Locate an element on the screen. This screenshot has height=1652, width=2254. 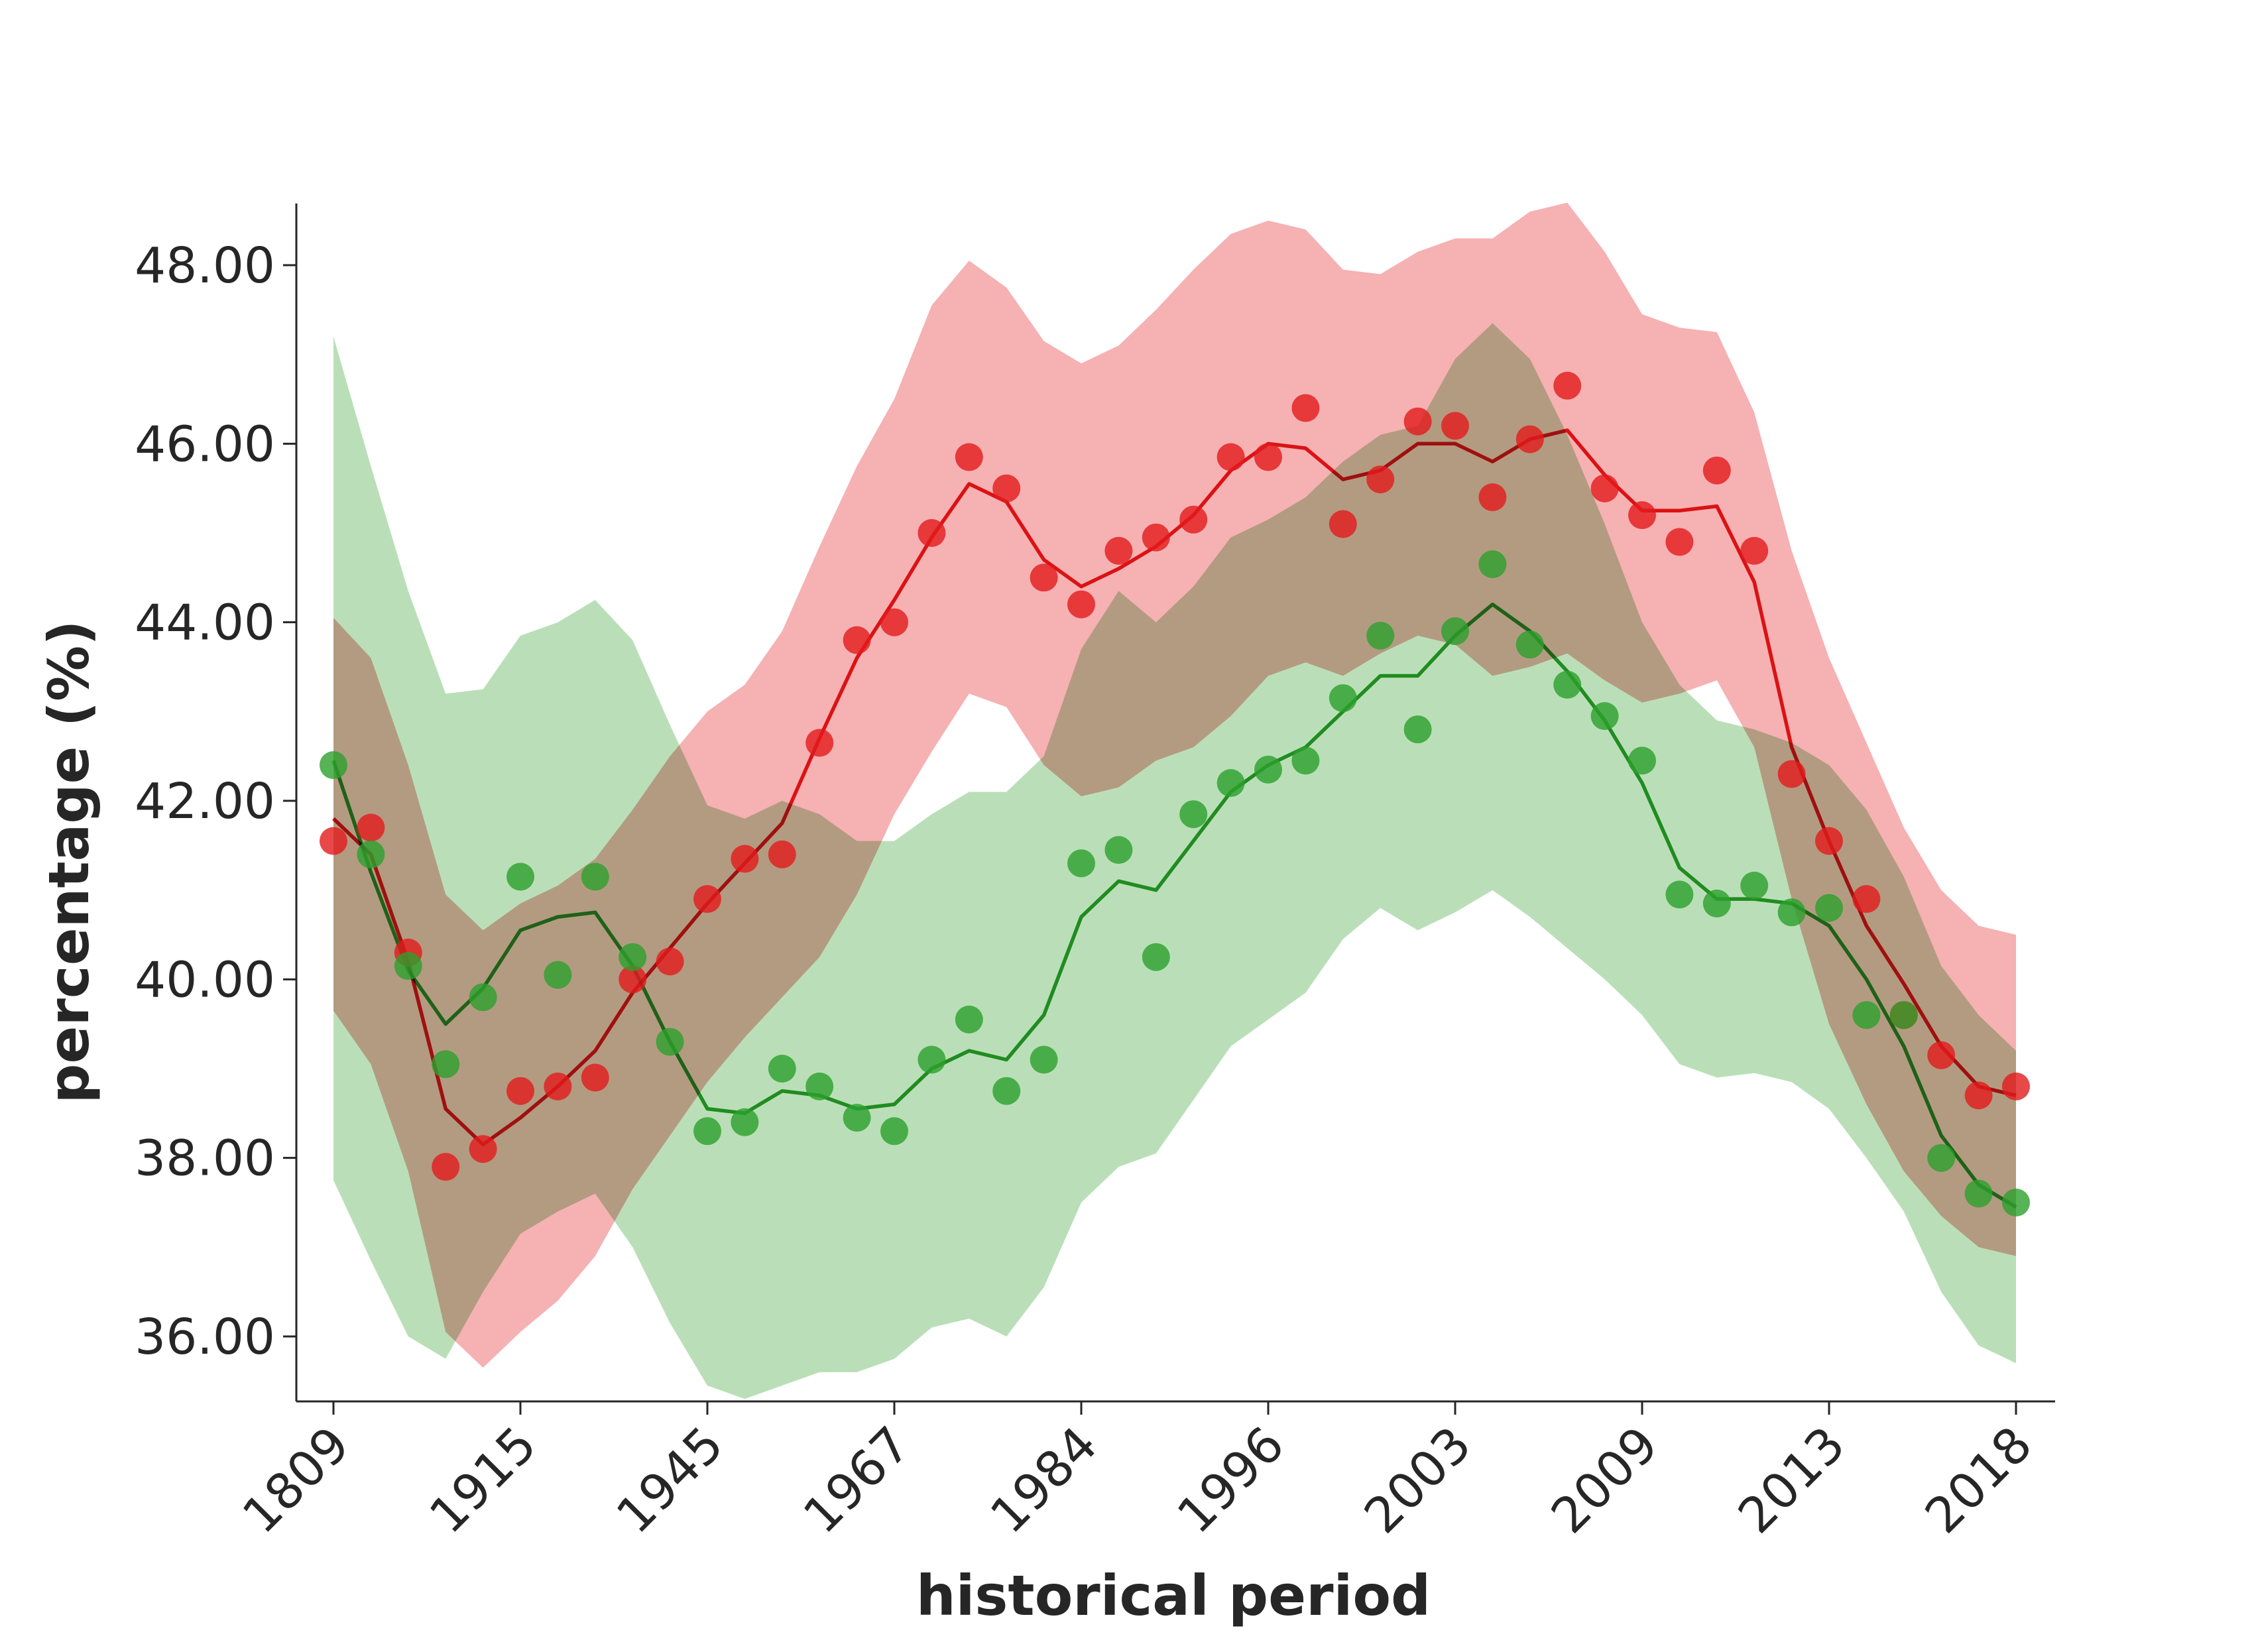
x-tick-label: 1967 is located at coordinates (857, 1480).